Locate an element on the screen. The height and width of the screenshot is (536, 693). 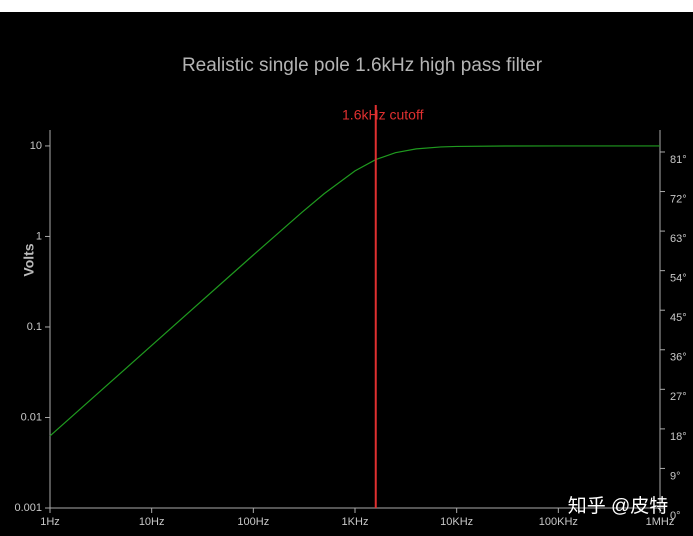
y2-tick-label: 54° is located at coordinates (678, 279).